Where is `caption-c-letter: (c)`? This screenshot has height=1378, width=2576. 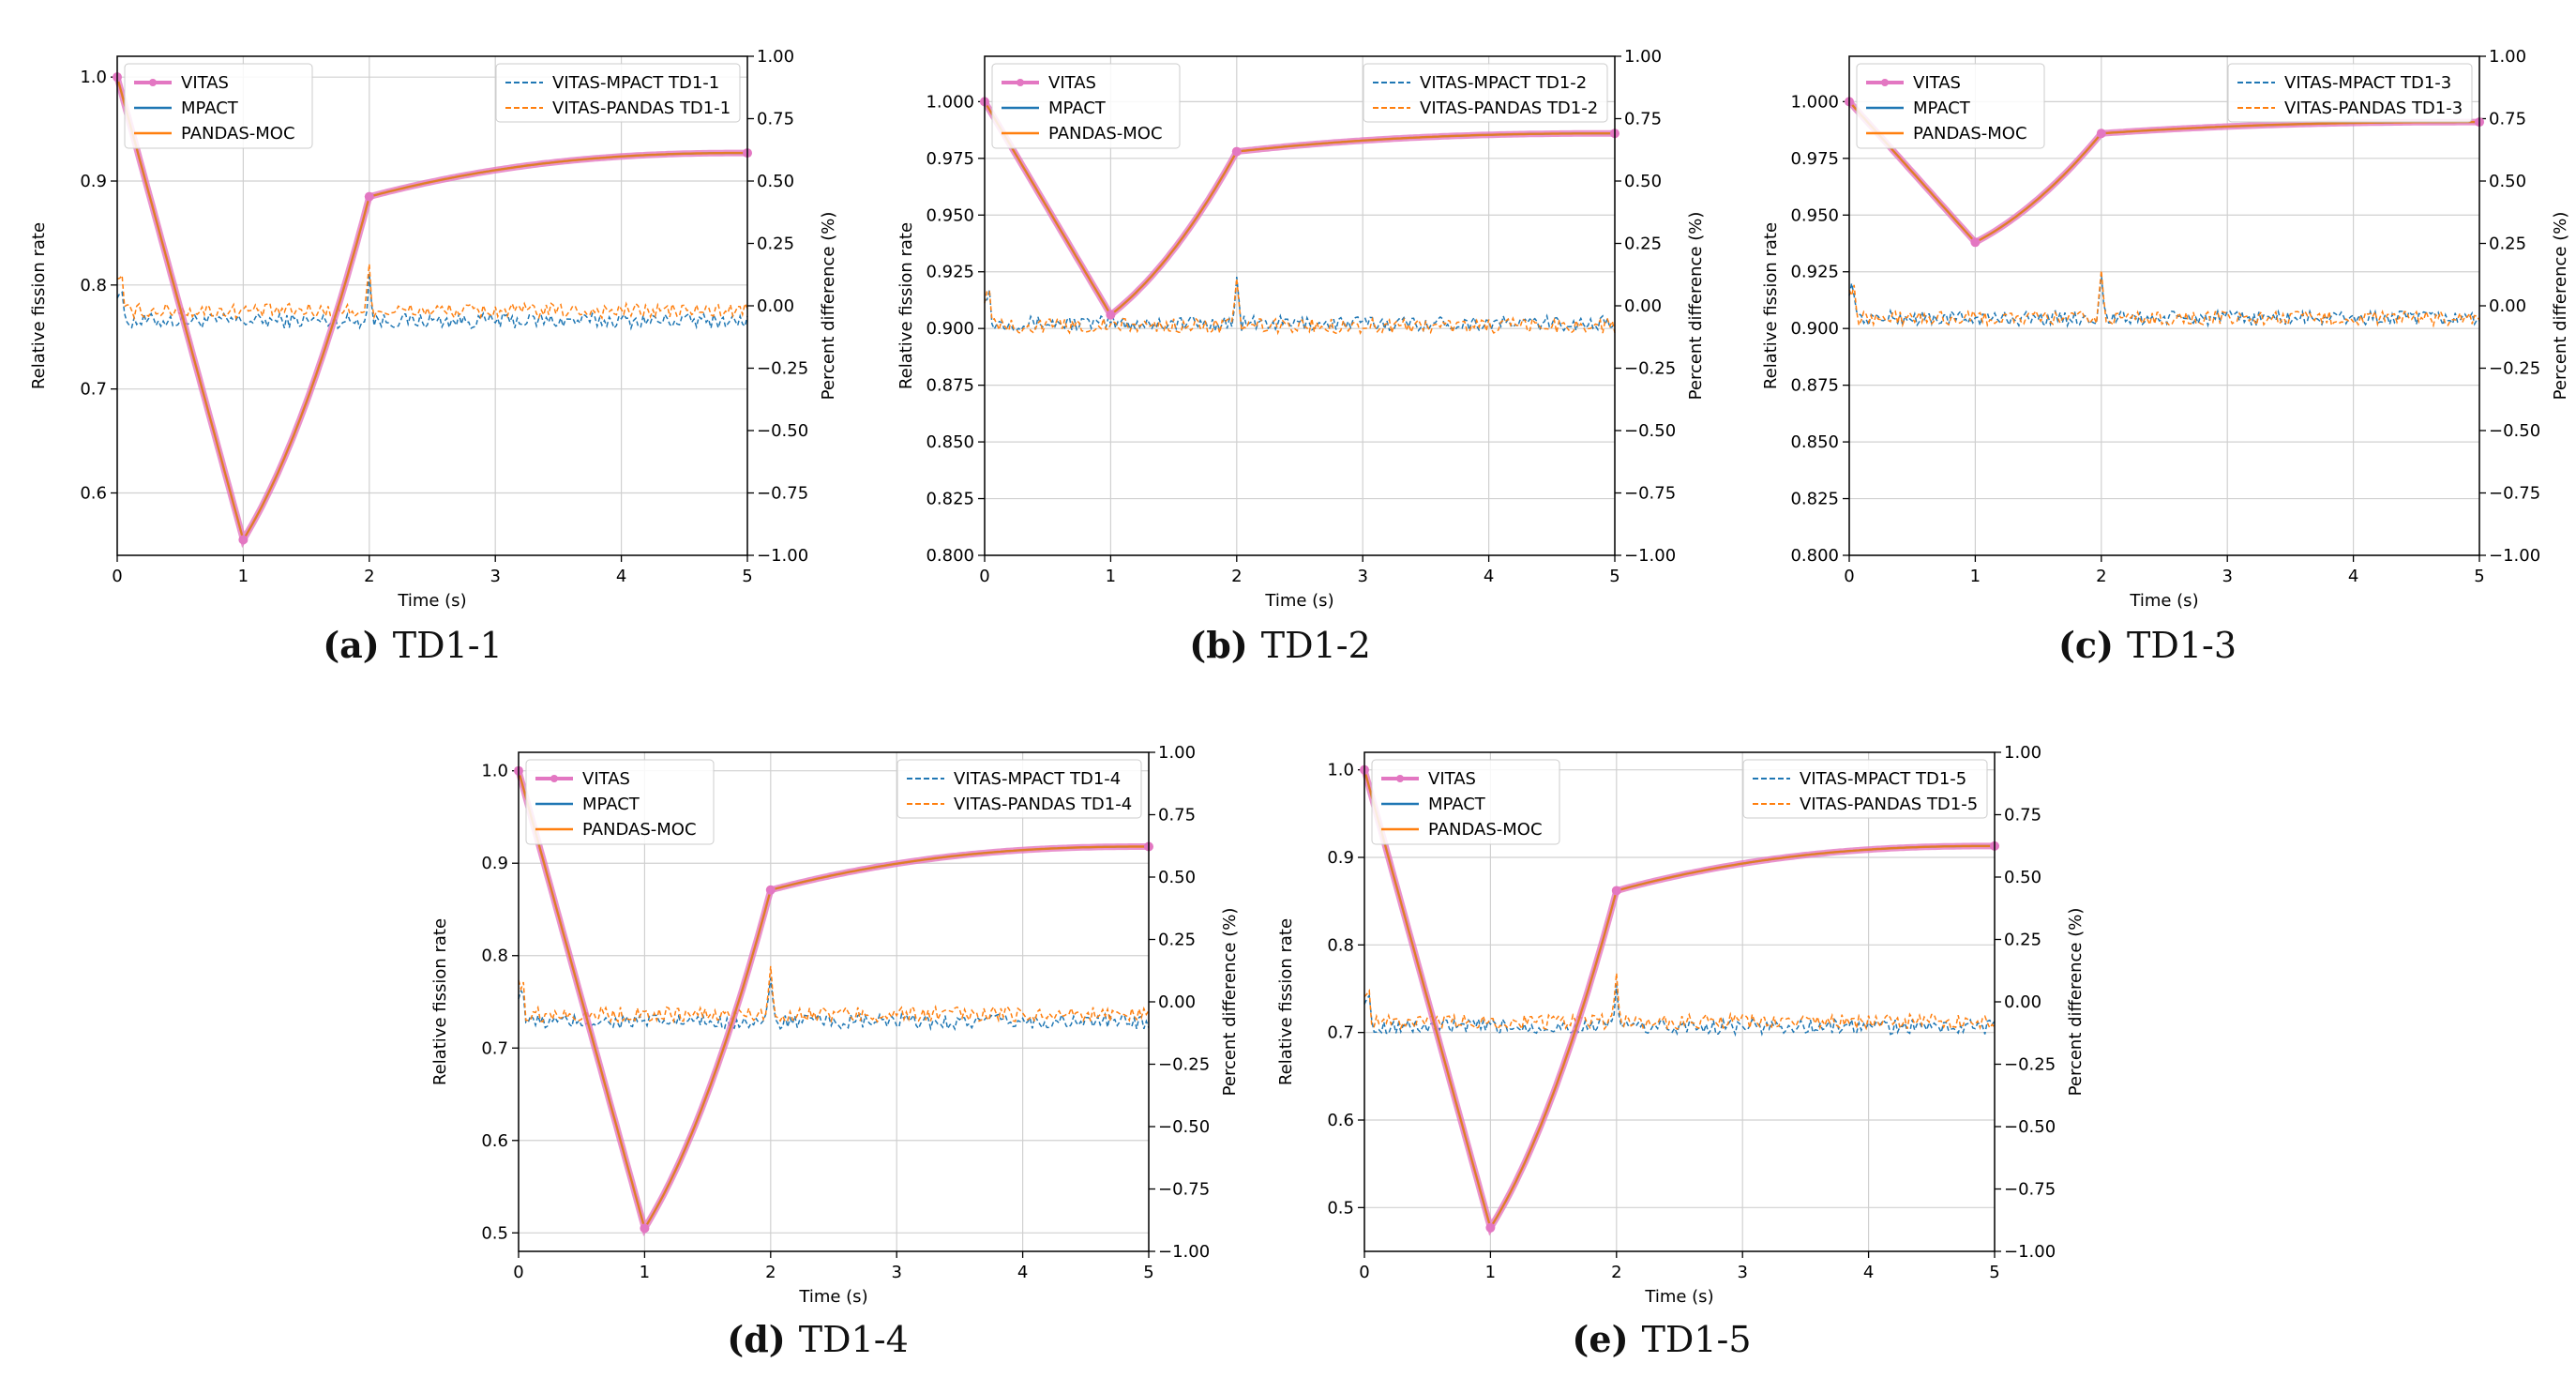 caption-c-letter: (c) is located at coordinates (2086, 645).